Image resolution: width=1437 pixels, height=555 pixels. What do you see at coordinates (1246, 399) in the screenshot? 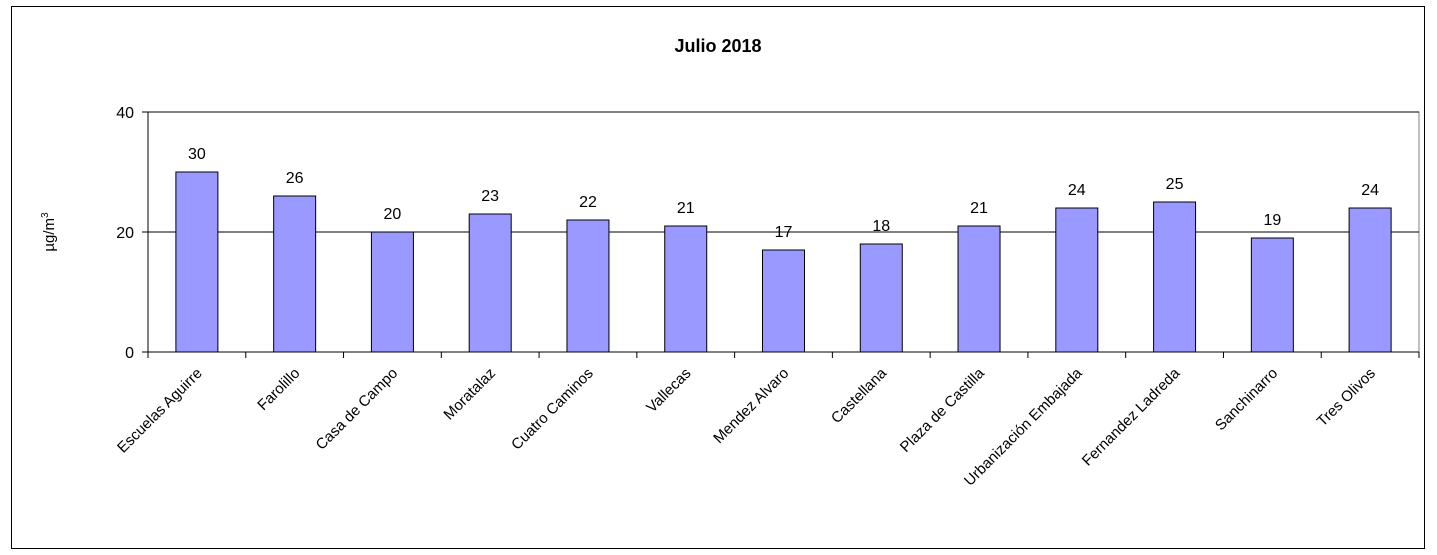
I see `x-tick-label: Sanchinarro` at bounding box center [1246, 399].